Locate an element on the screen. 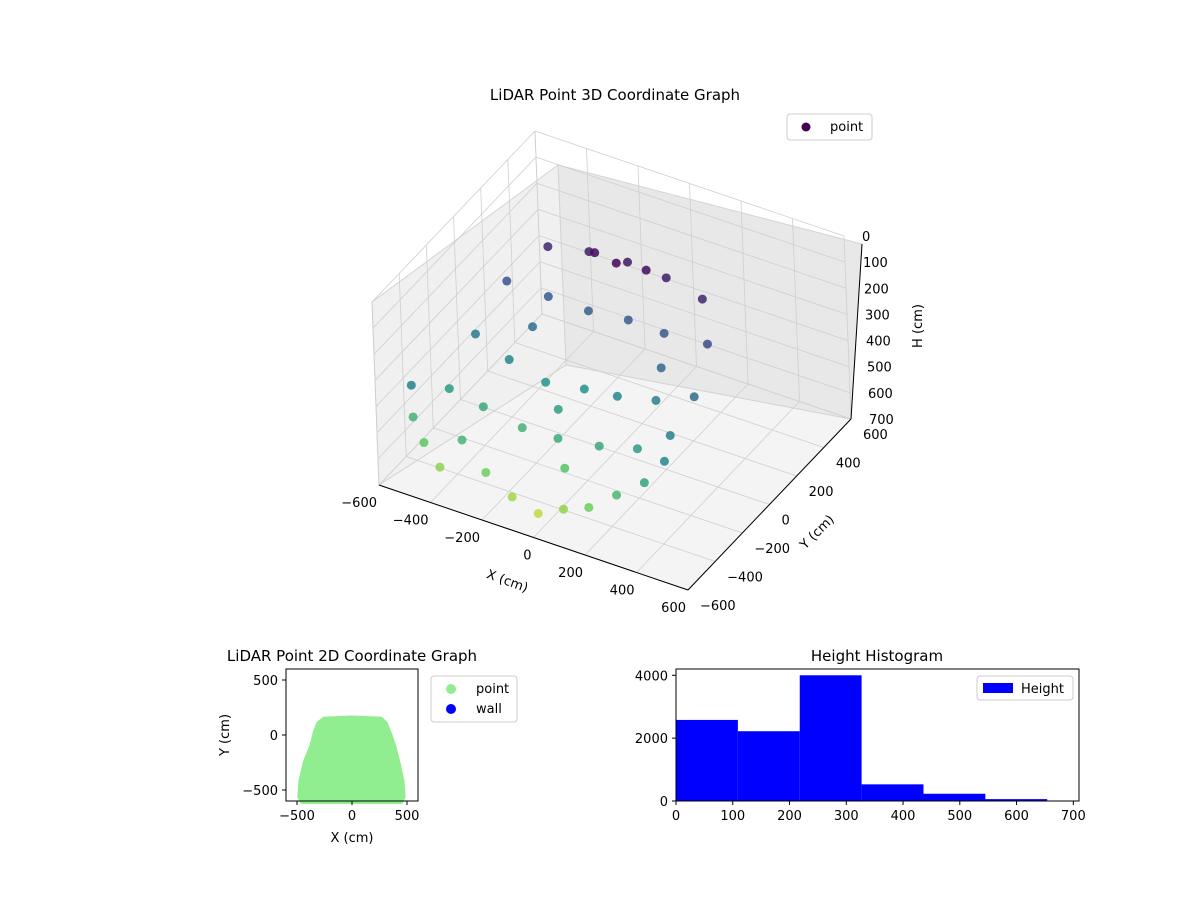  legend-3d: point is located at coordinates (829, 127).